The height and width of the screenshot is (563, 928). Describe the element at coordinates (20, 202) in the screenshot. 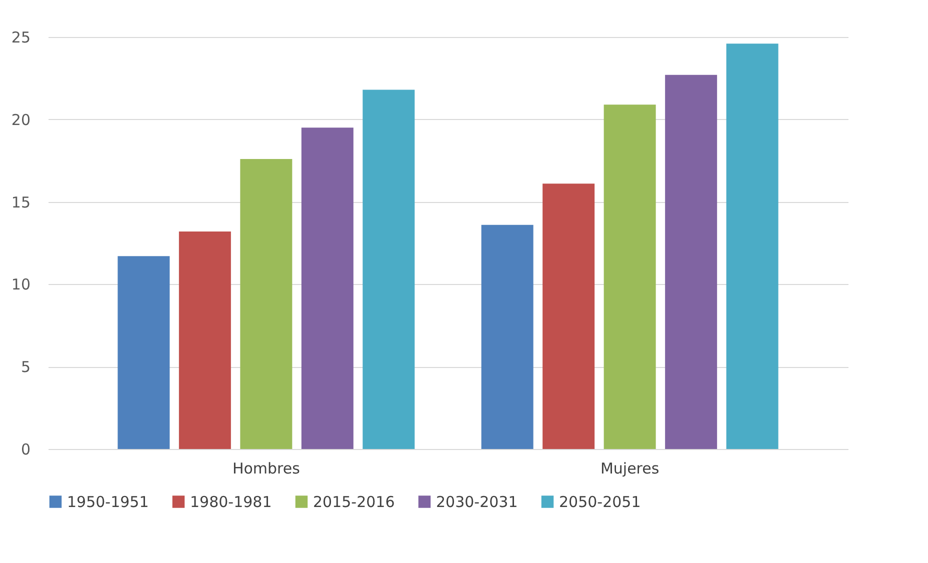

I see `y-tick-label: 15` at that location.